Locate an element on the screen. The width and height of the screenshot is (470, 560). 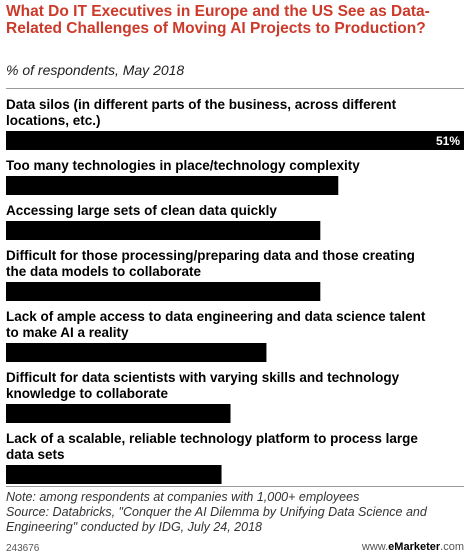
value-label: 51% is located at coordinates (448, 141).